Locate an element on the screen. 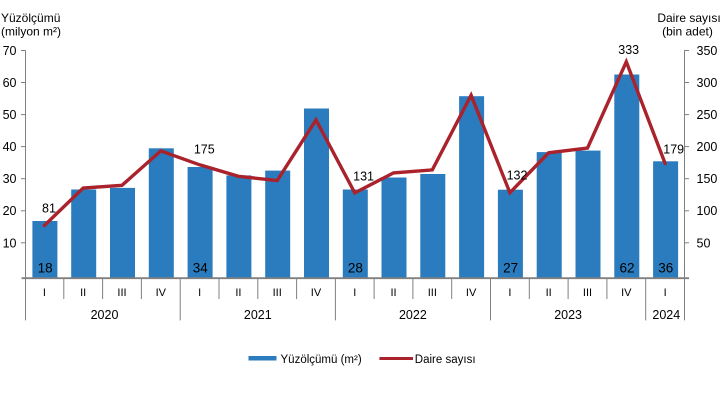 The height and width of the screenshot is (401, 723). svg-text: 40 is located at coordinates (10, 147).